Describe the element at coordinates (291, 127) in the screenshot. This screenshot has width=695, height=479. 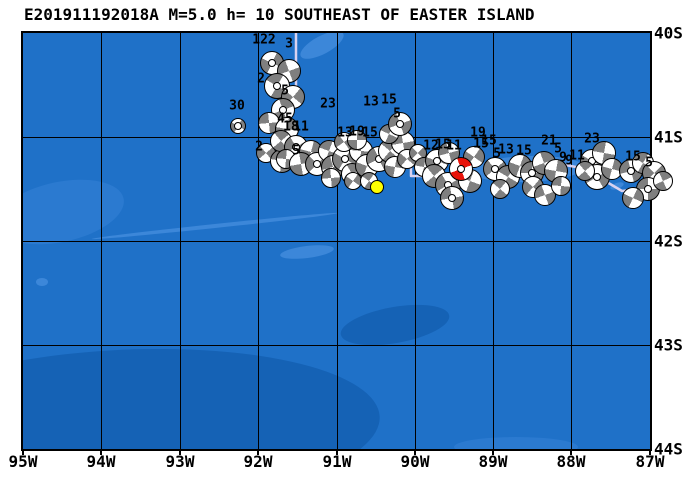
I see `event-day-label: 18` at that location.